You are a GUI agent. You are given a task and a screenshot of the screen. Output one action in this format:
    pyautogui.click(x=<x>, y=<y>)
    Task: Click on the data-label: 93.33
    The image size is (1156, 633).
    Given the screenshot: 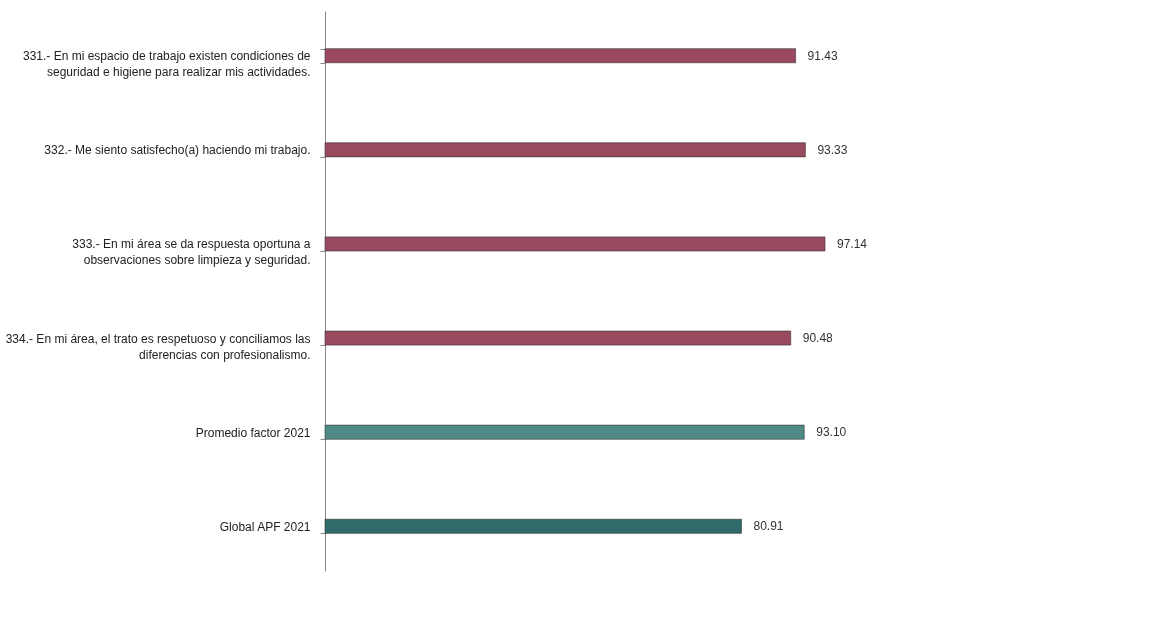 What is the action you would take?
    pyautogui.click(x=832, y=149)
    